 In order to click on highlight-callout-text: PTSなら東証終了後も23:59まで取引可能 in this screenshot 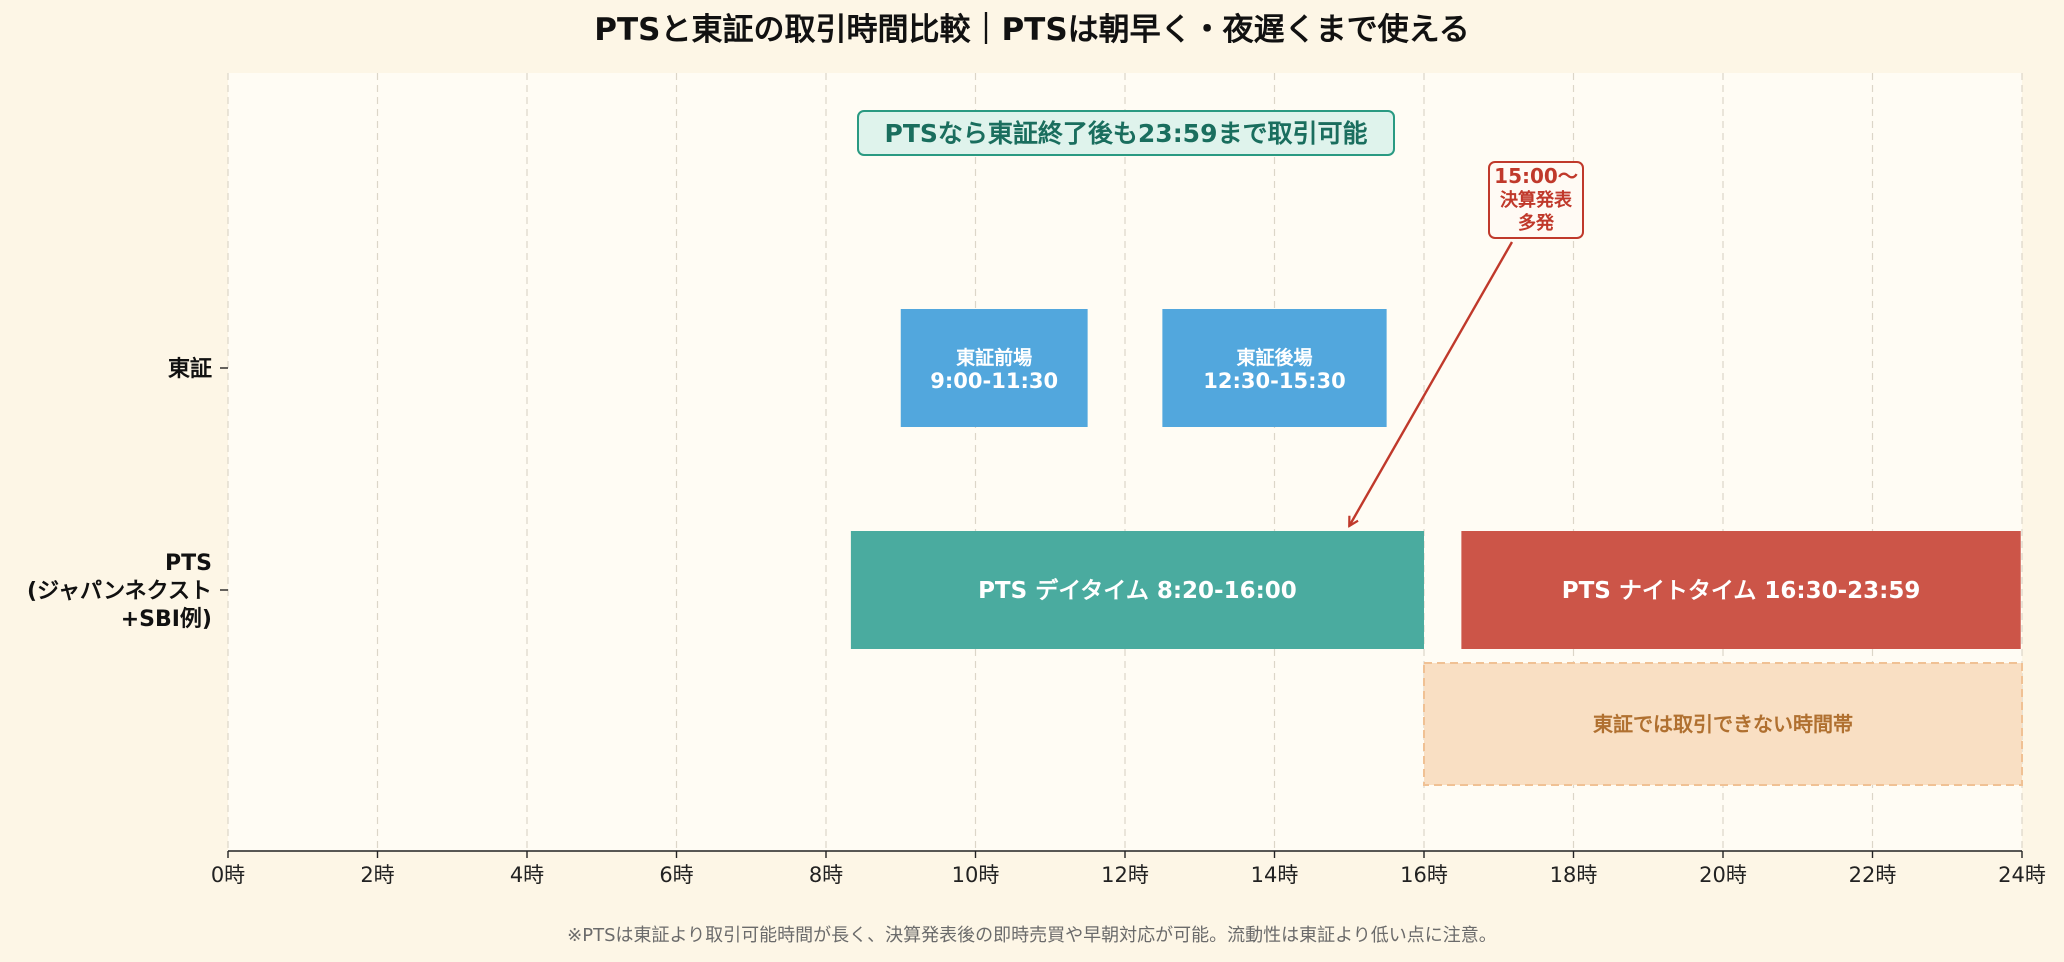, I will do `click(1126, 133)`.